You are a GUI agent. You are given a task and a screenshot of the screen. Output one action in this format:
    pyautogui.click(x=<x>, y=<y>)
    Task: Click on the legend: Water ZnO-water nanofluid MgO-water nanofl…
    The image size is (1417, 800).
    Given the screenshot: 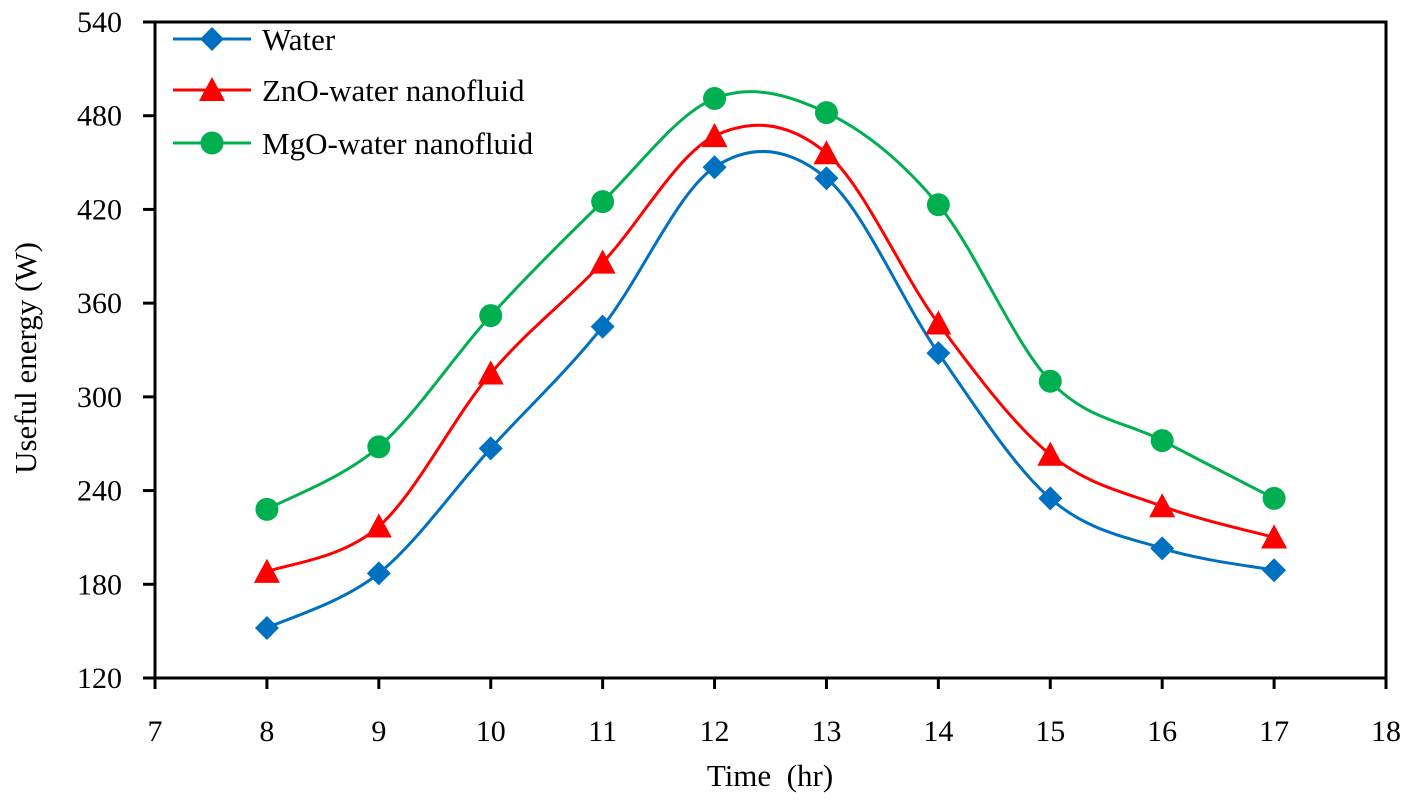 What is the action you would take?
    pyautogui.click(x=353, y=91)
    